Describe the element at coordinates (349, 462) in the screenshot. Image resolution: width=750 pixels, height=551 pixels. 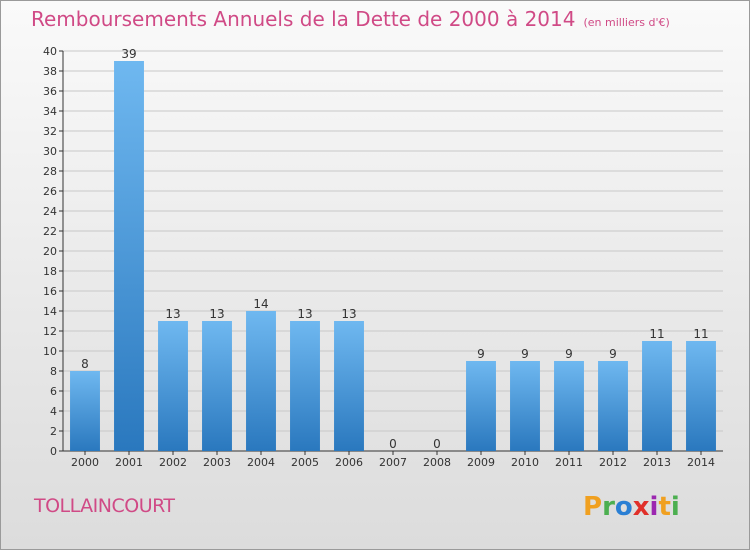
I see `x-tick-label: 2006` at that location.